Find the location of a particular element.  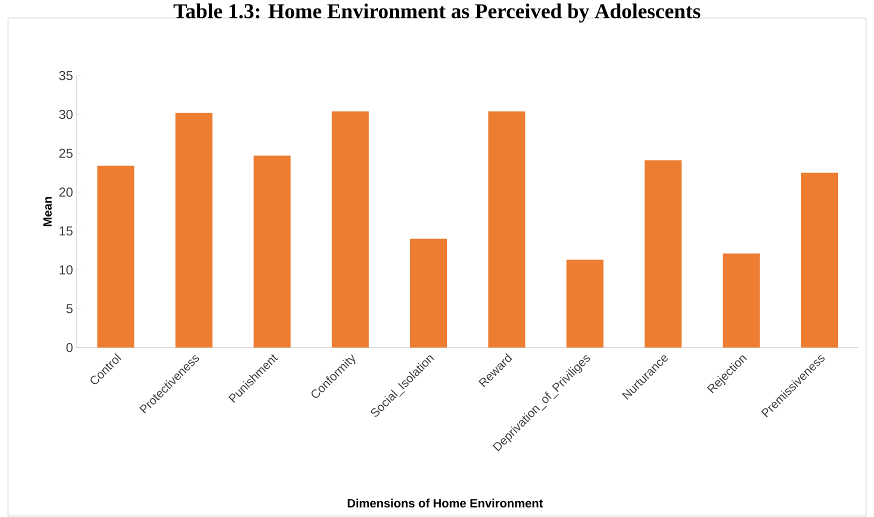

y-tick-label: 35 is located at coordinates (66, 75).